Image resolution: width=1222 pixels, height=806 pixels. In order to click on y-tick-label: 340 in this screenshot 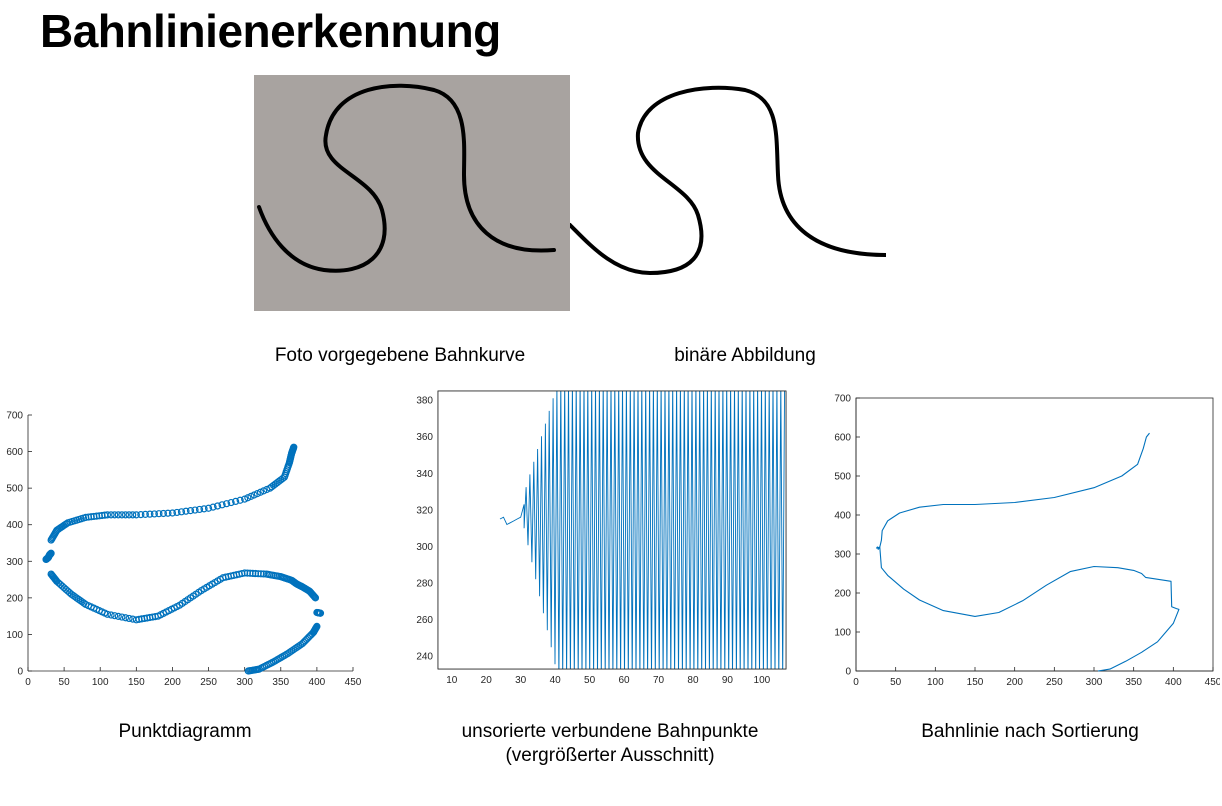, I will do `click(424, 474)`.